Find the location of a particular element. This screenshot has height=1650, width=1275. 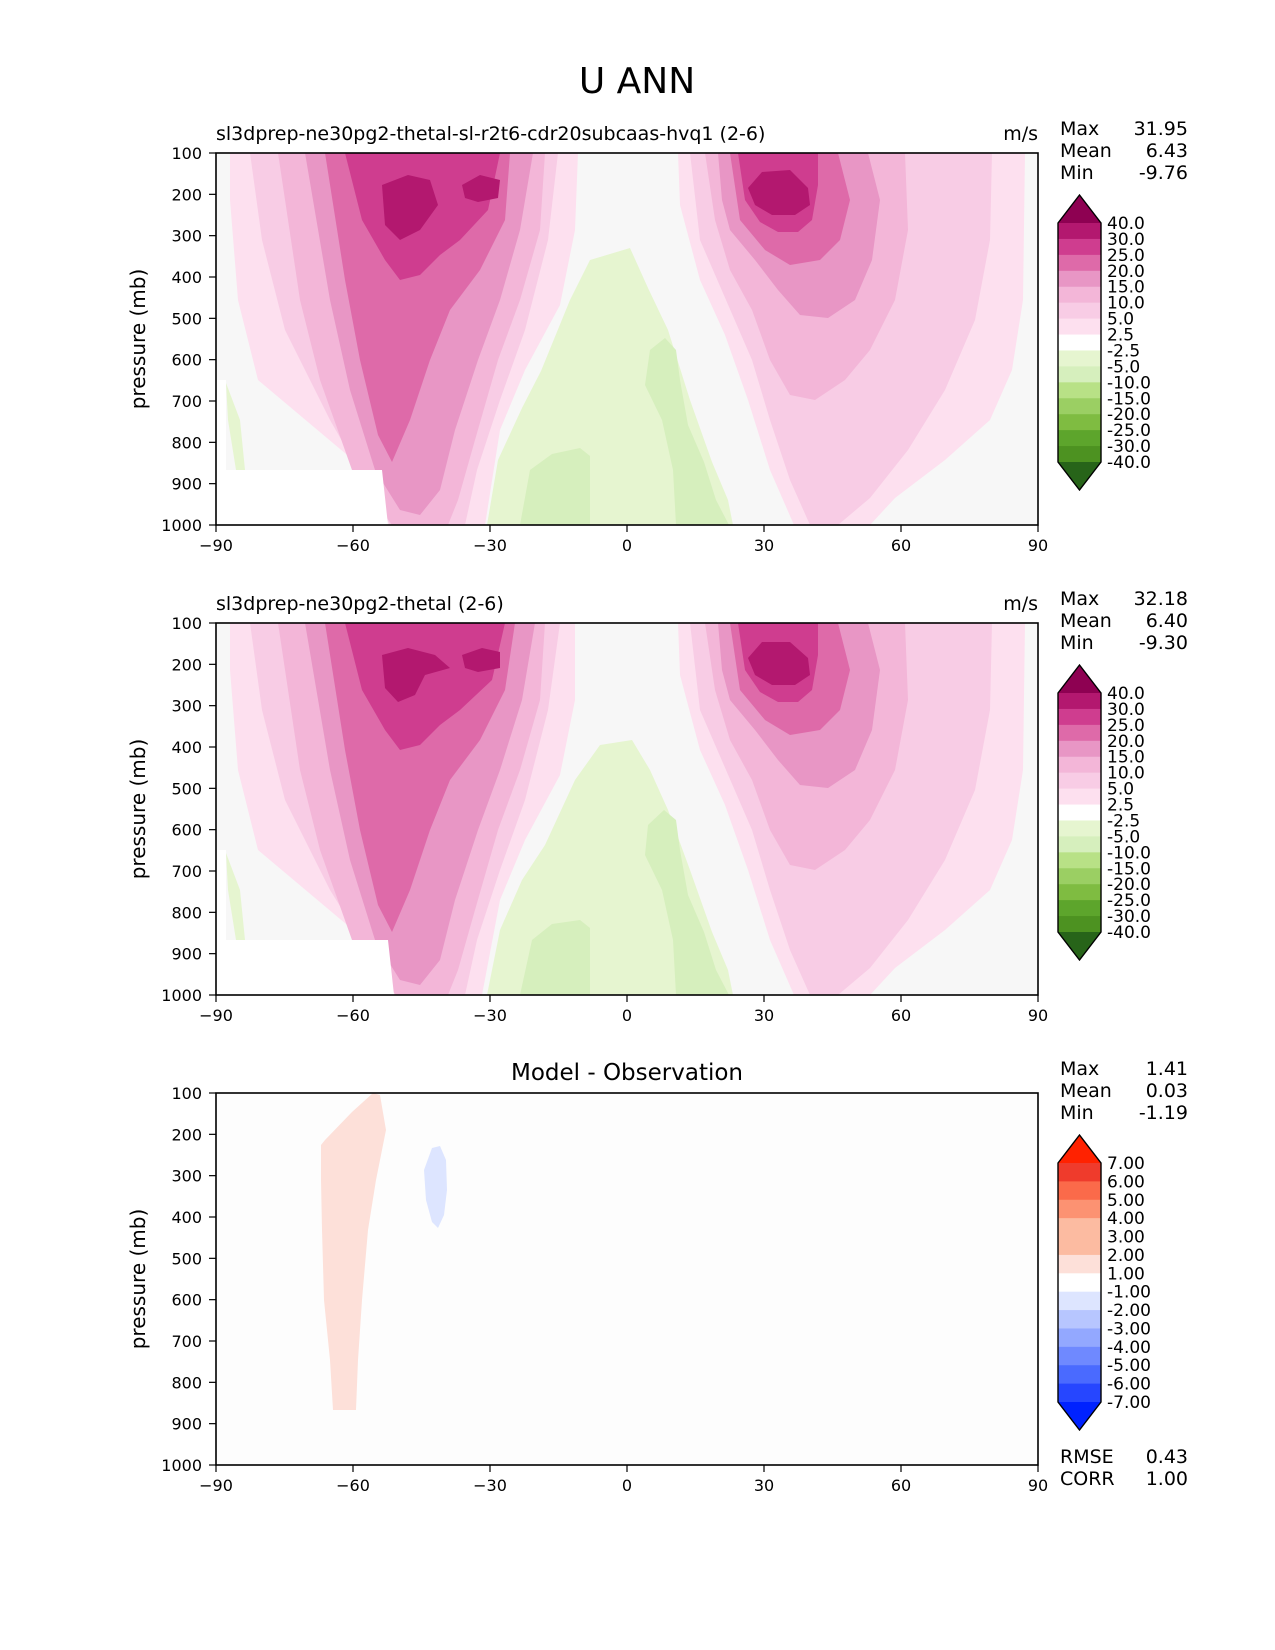

contour-band-pos-30-0-c is located at coordinates (779, 192).